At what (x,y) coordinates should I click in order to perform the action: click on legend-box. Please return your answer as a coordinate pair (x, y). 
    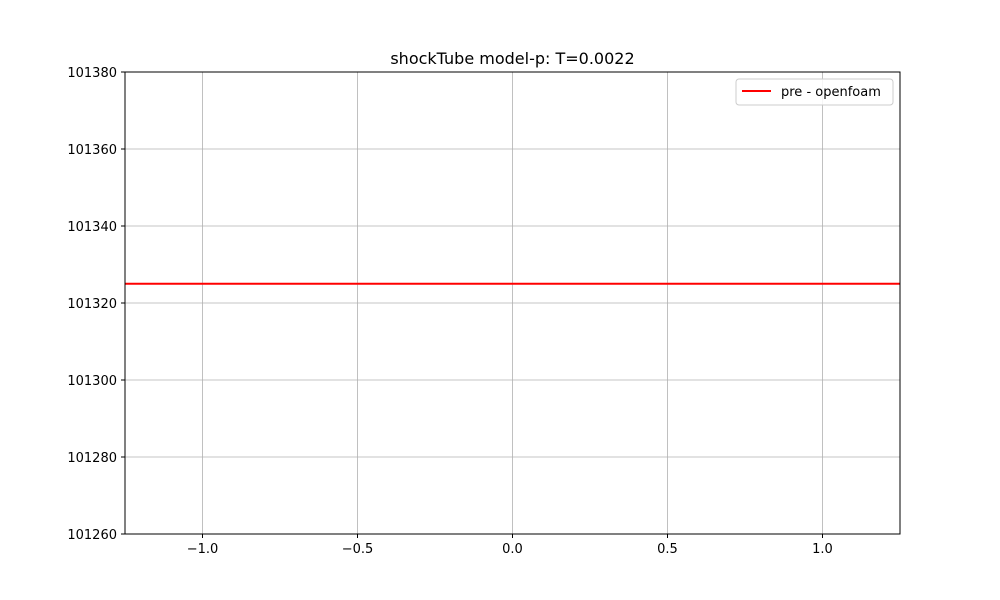
    Looking at the image, I should click on (814, 92).